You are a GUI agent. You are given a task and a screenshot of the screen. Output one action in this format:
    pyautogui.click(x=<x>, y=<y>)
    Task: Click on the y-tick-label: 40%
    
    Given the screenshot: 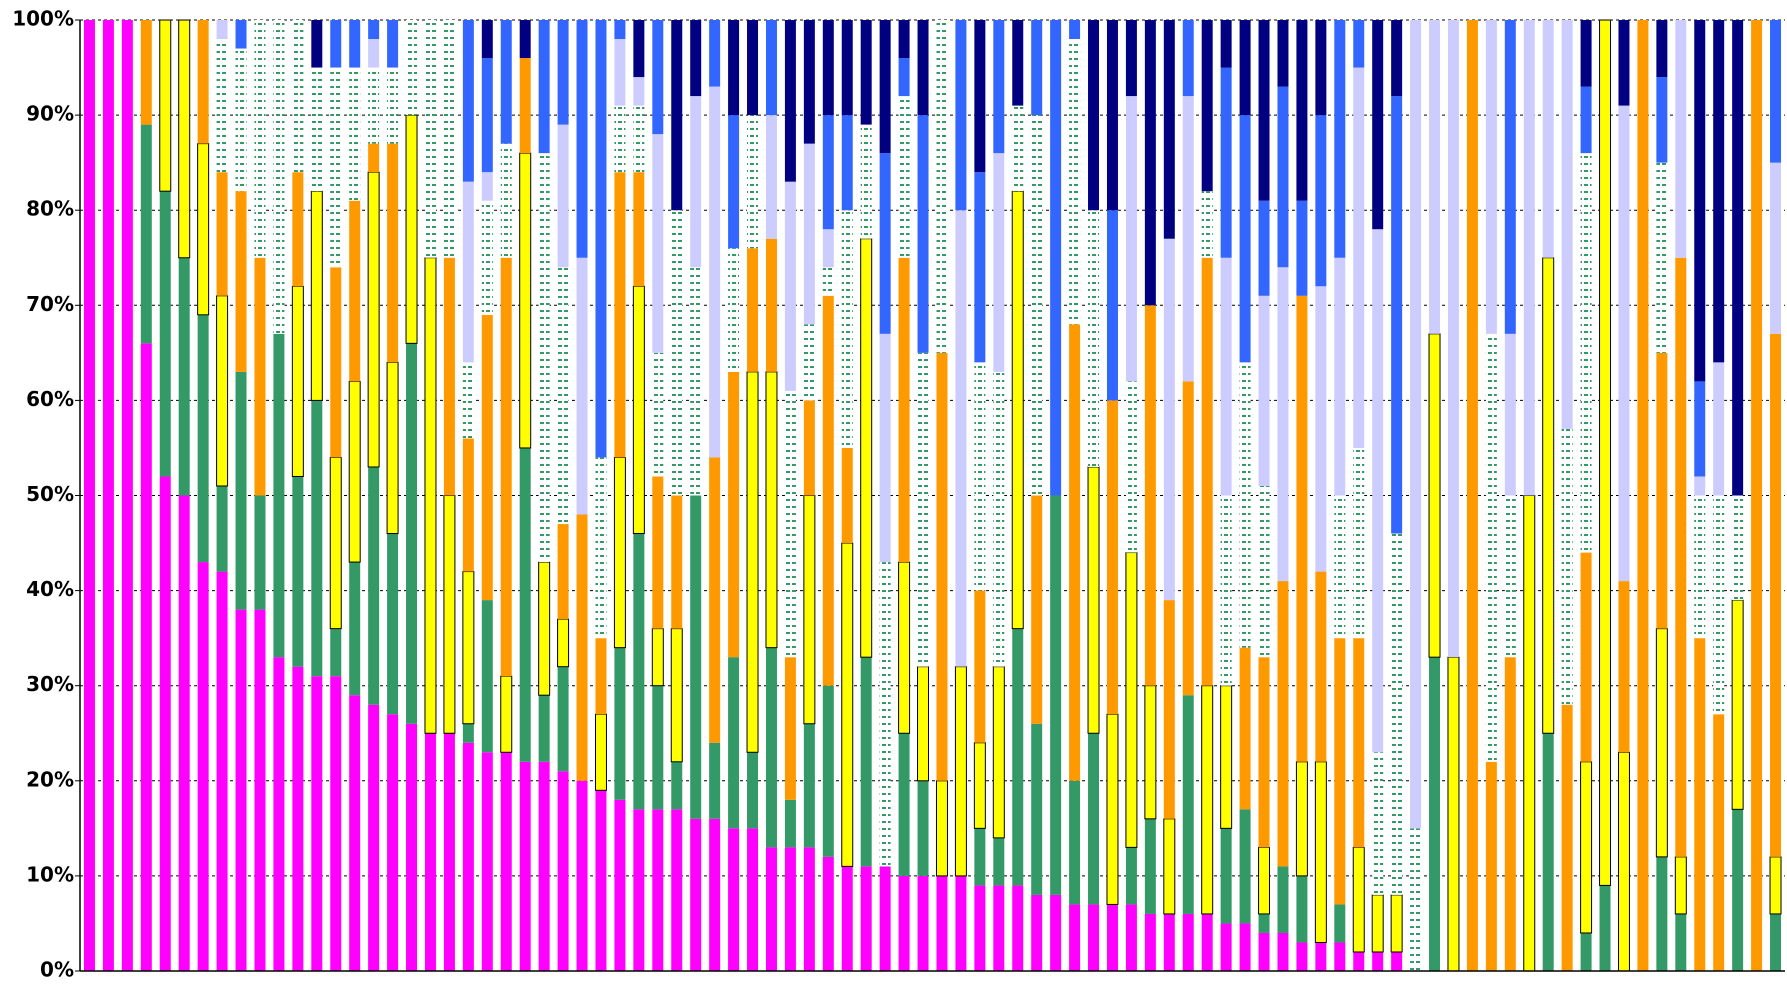 What is the action you would take?
    pyautogui.click(x=50, y=589)
    